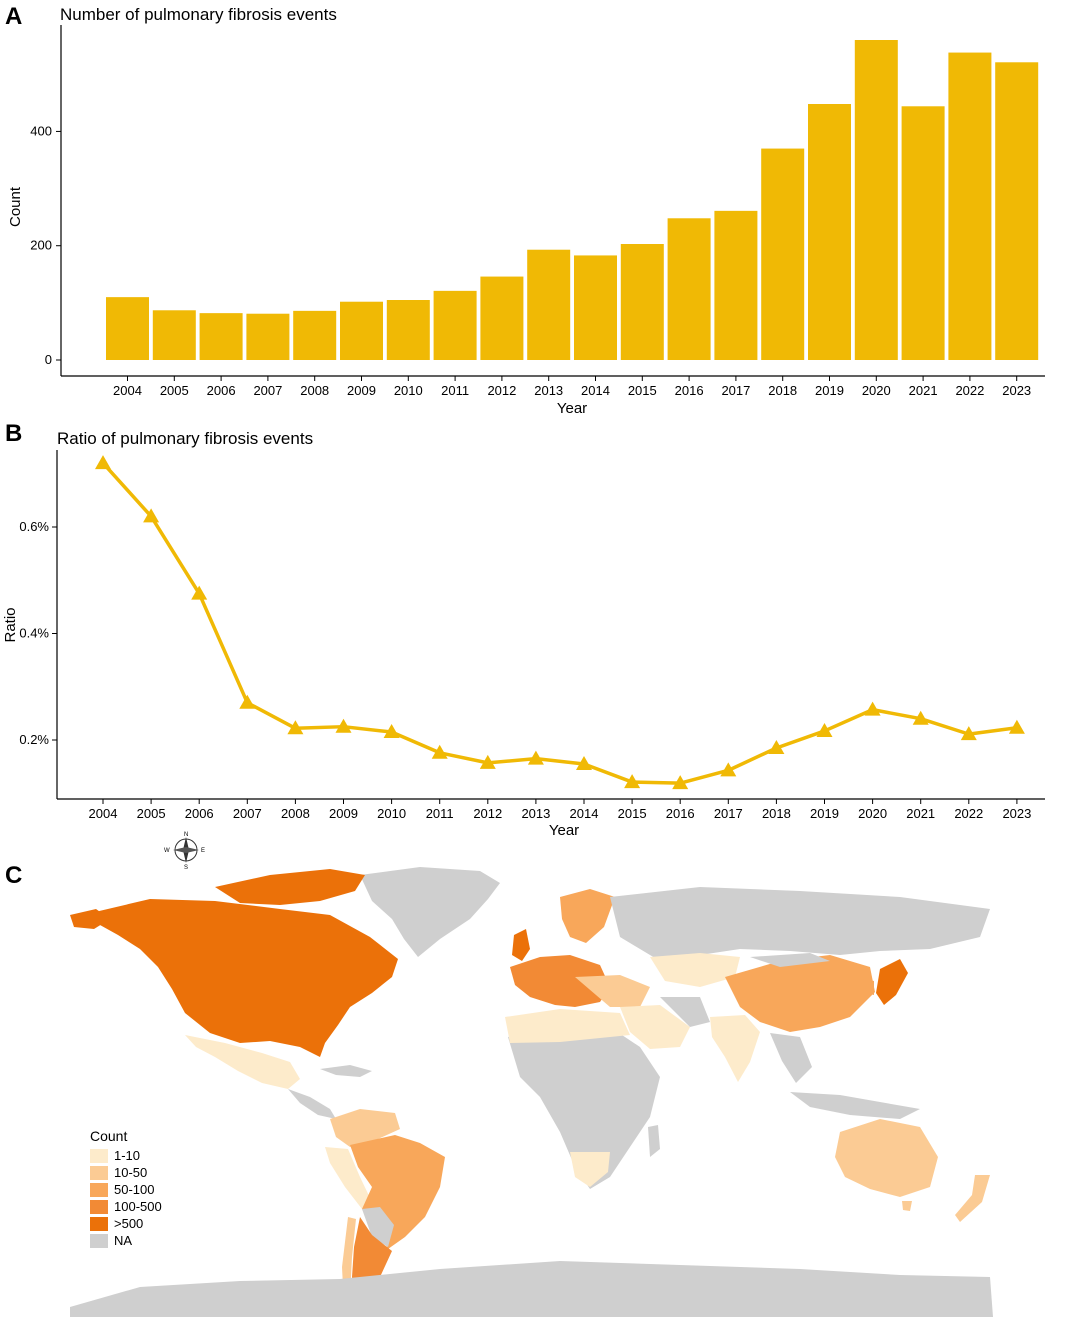  What do you see at coordinates (872, 708) in the screenshot?
I see `point-2020` at bounding box center [872, 708].